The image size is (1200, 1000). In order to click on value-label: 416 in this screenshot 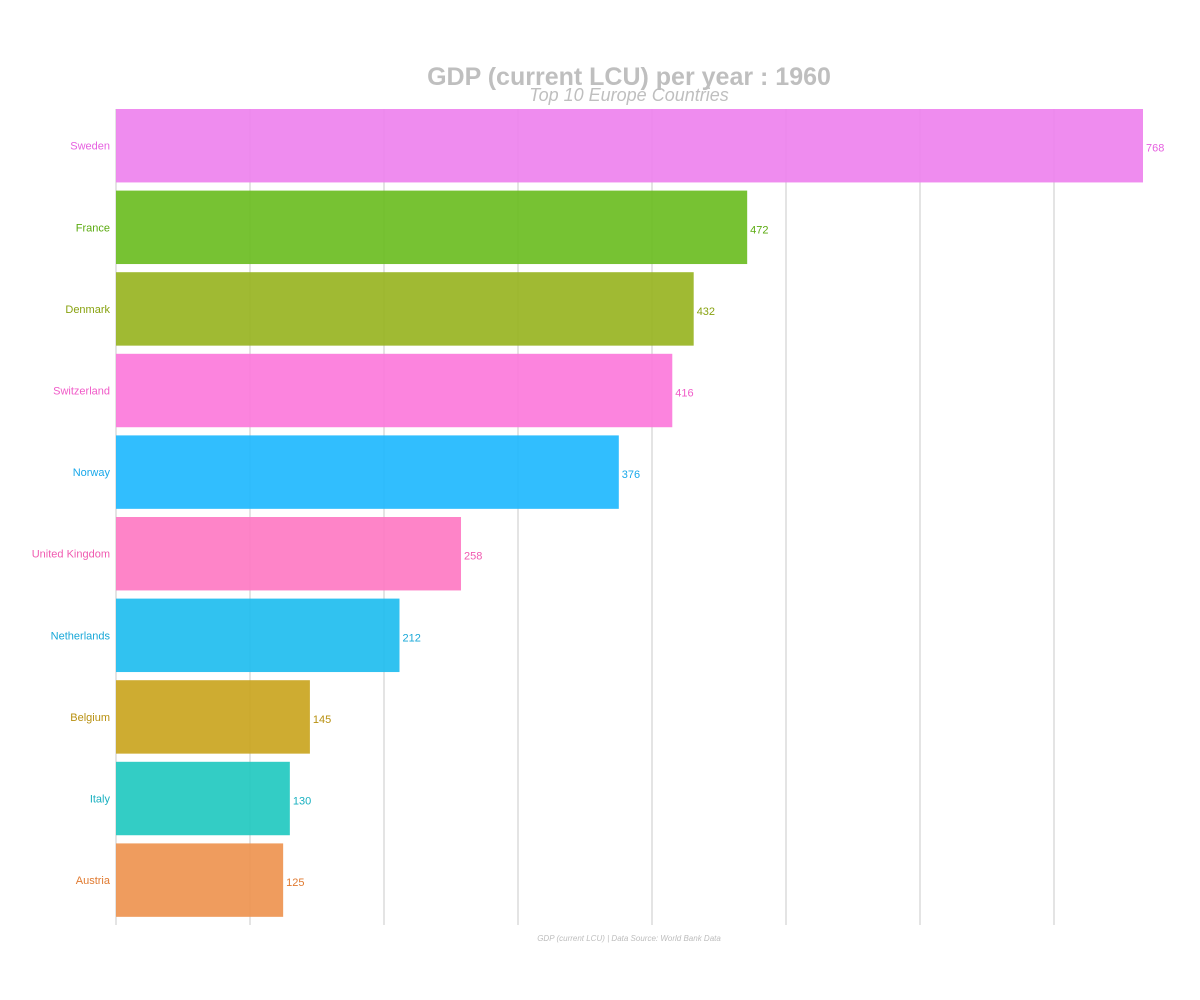, I will do `click(684, 394)`.